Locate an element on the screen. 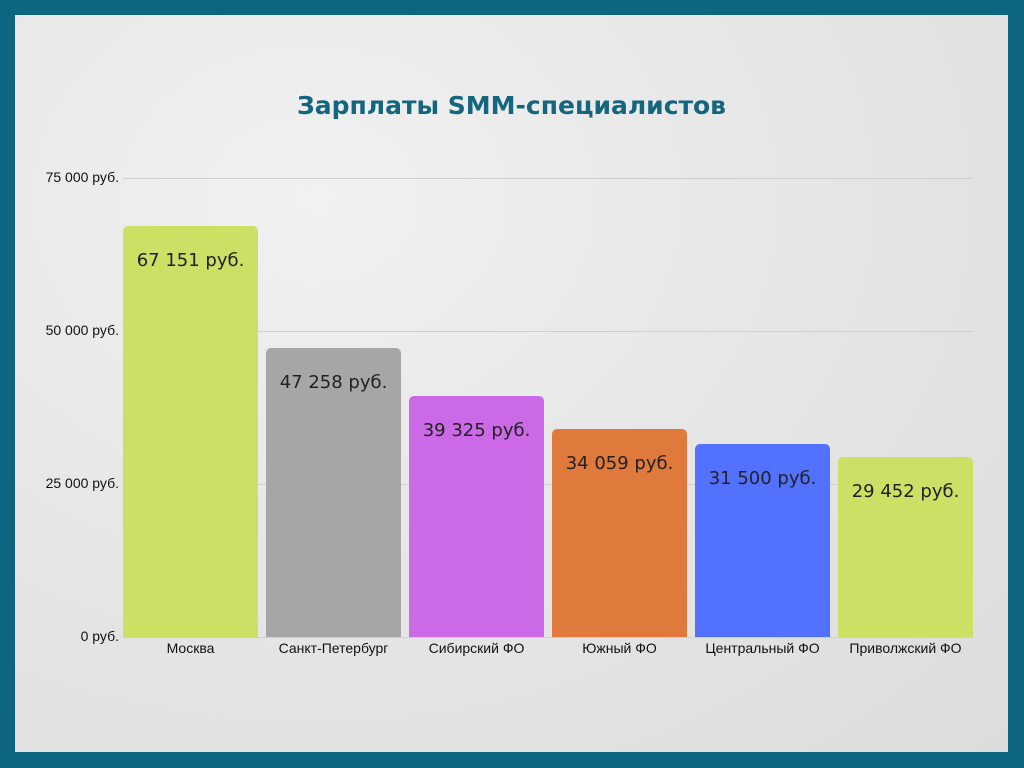  bar-value-label: 31 500 руб. is located at coordinates (762, 479).